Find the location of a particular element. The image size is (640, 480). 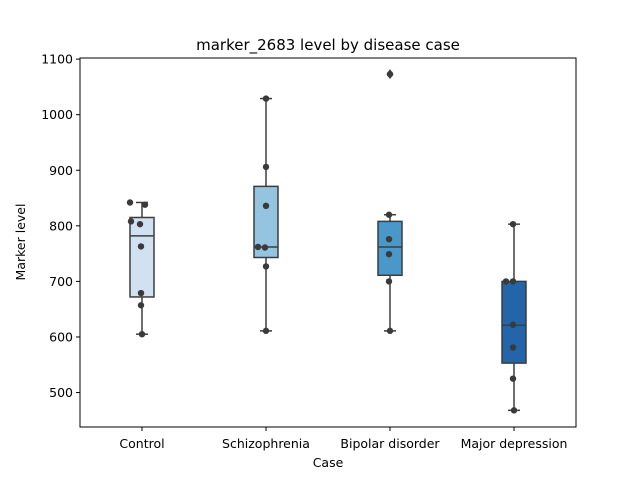

x-tick-label: Bipolar disorder is located at coordinates (390, 443).